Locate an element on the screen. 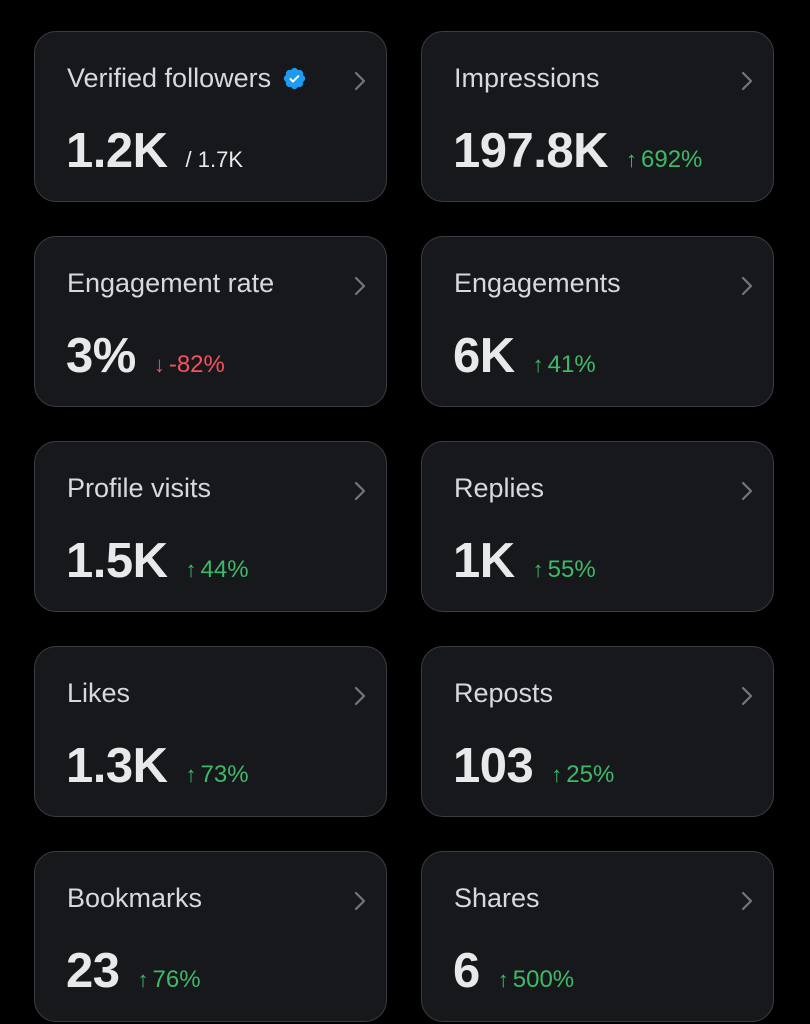  card-title: Profile visits is located at coordinates (139, 488).